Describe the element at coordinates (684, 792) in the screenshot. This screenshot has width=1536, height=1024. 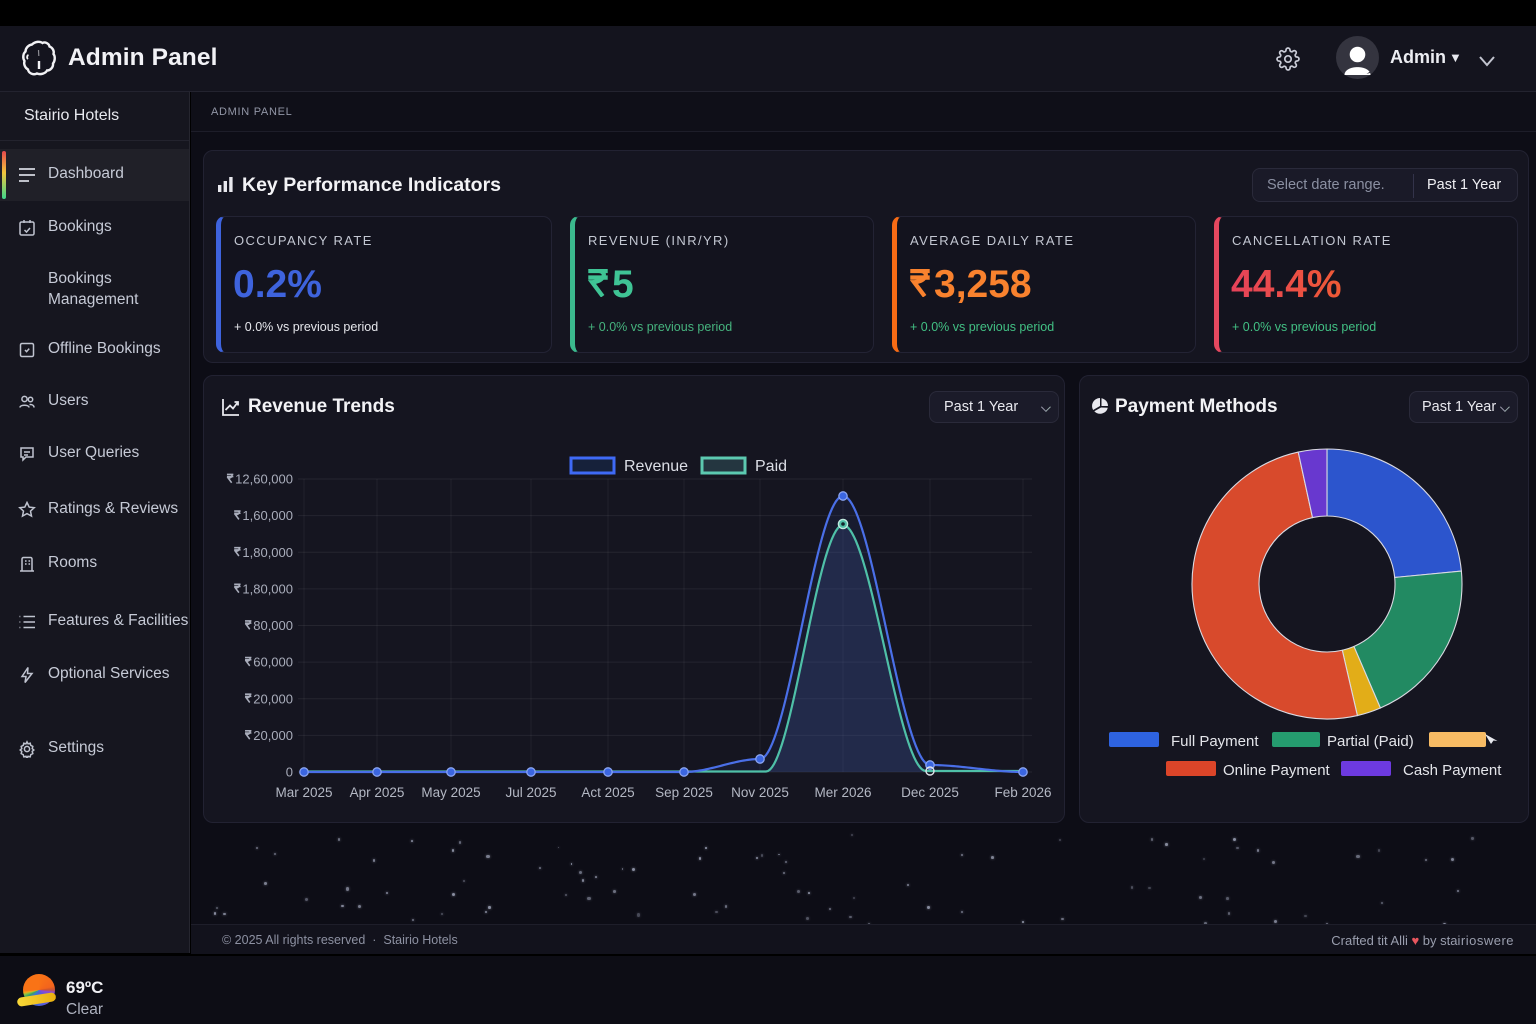
I see `svg-text: Sep 2025` at that location.